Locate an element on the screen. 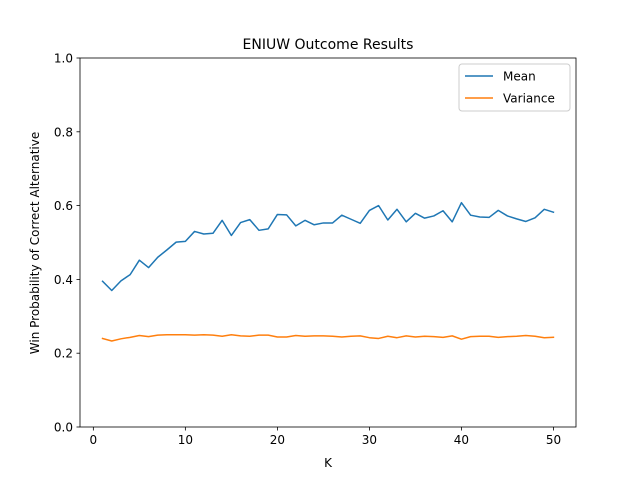 The height and width of the screenshot is (480, 640). legend: Mean Variance is located at coordinates (514, 87).